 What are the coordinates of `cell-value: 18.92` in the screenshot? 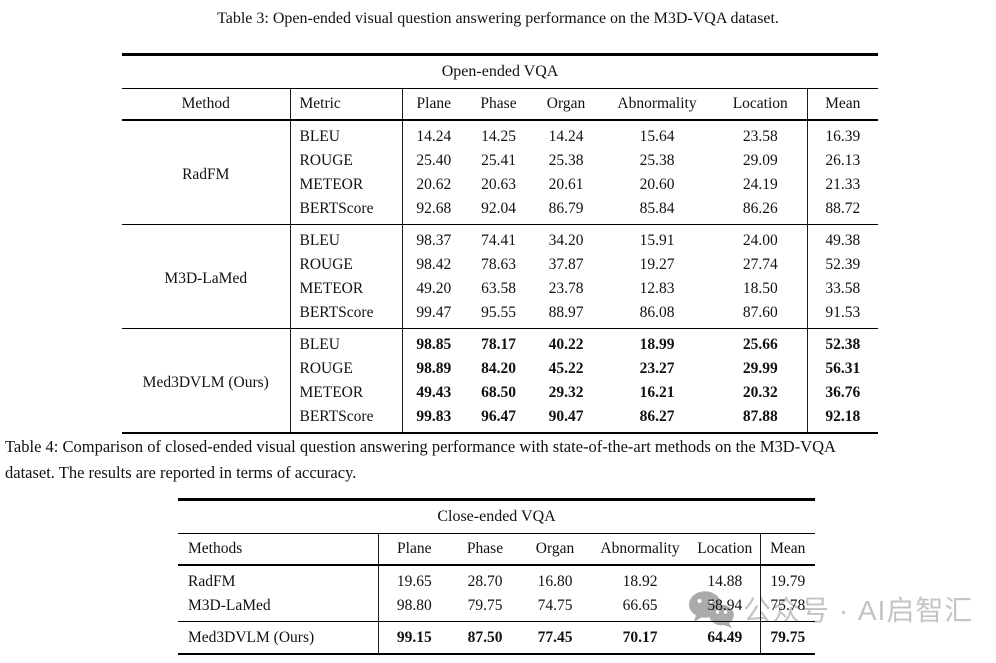 It's located at (640, 581).